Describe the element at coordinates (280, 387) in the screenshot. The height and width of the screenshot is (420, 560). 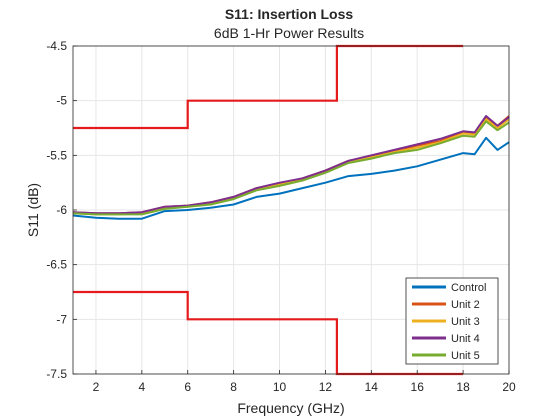
I see `x-tick-label: 10` at that location.